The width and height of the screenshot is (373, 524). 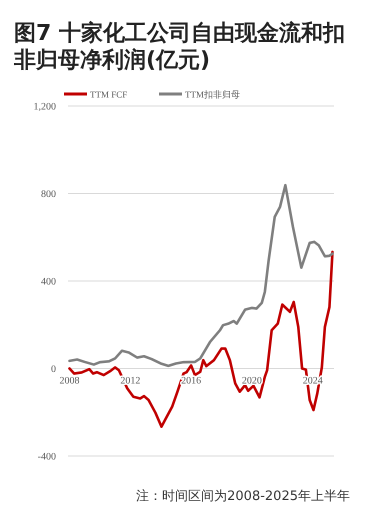 I want to click on y-tick-label: 0, so click(x=53, y=369).